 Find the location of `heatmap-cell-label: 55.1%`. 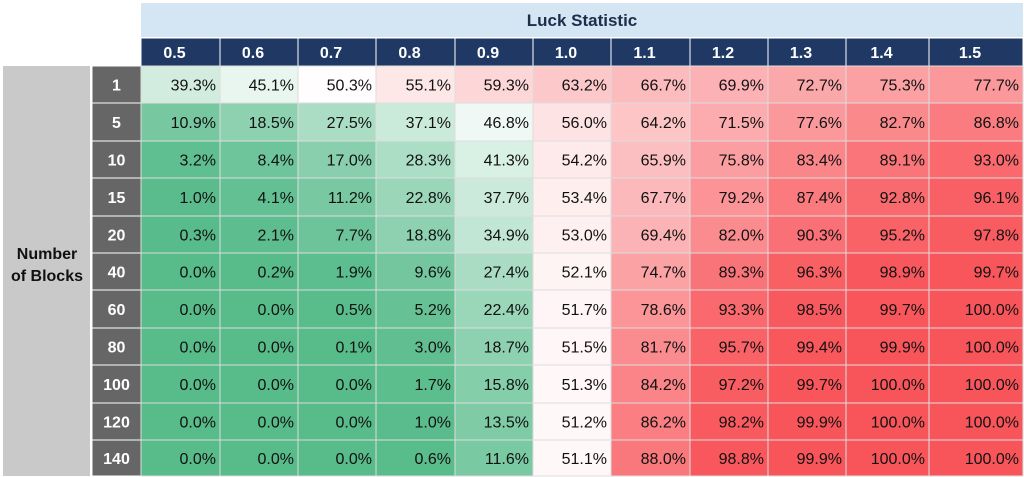

heatmap-cell-label: 55.1% is located at coordinates (428, 86).